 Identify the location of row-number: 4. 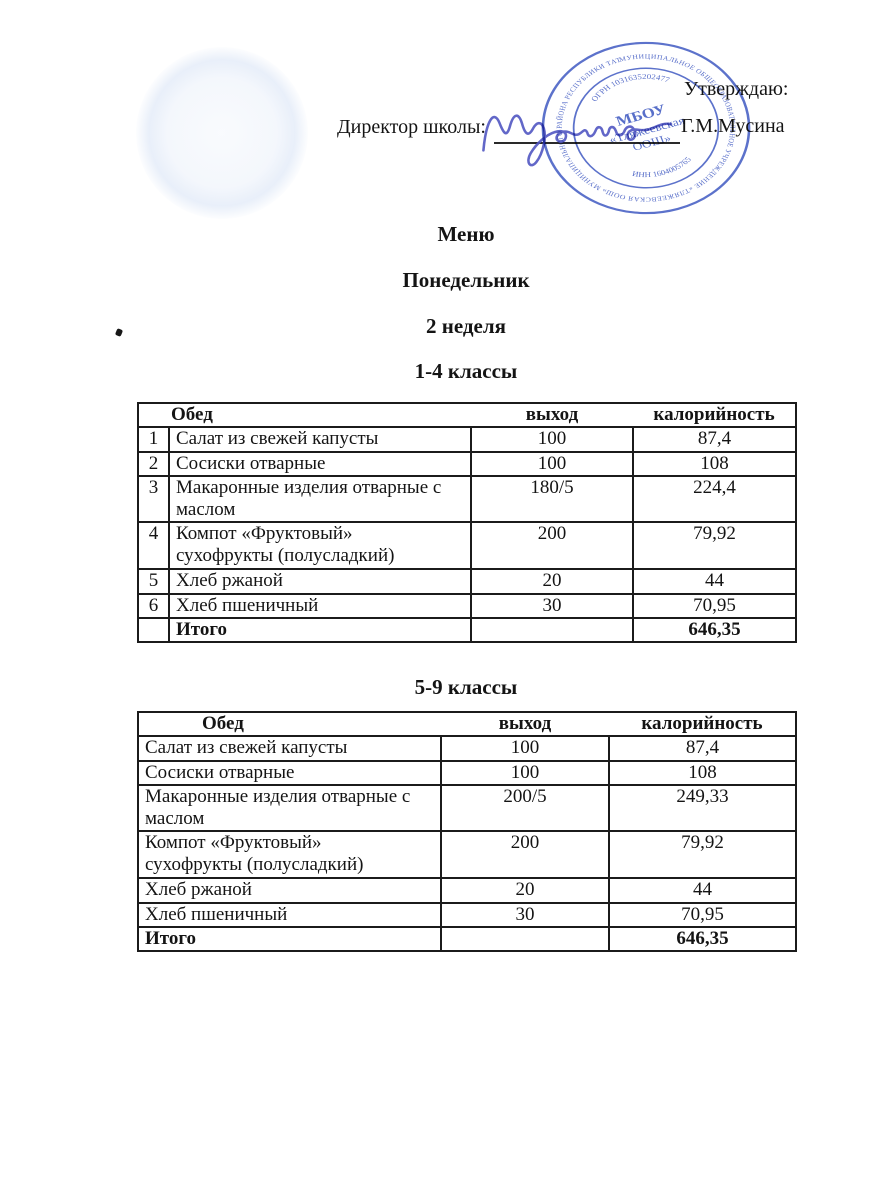
(153, 545).